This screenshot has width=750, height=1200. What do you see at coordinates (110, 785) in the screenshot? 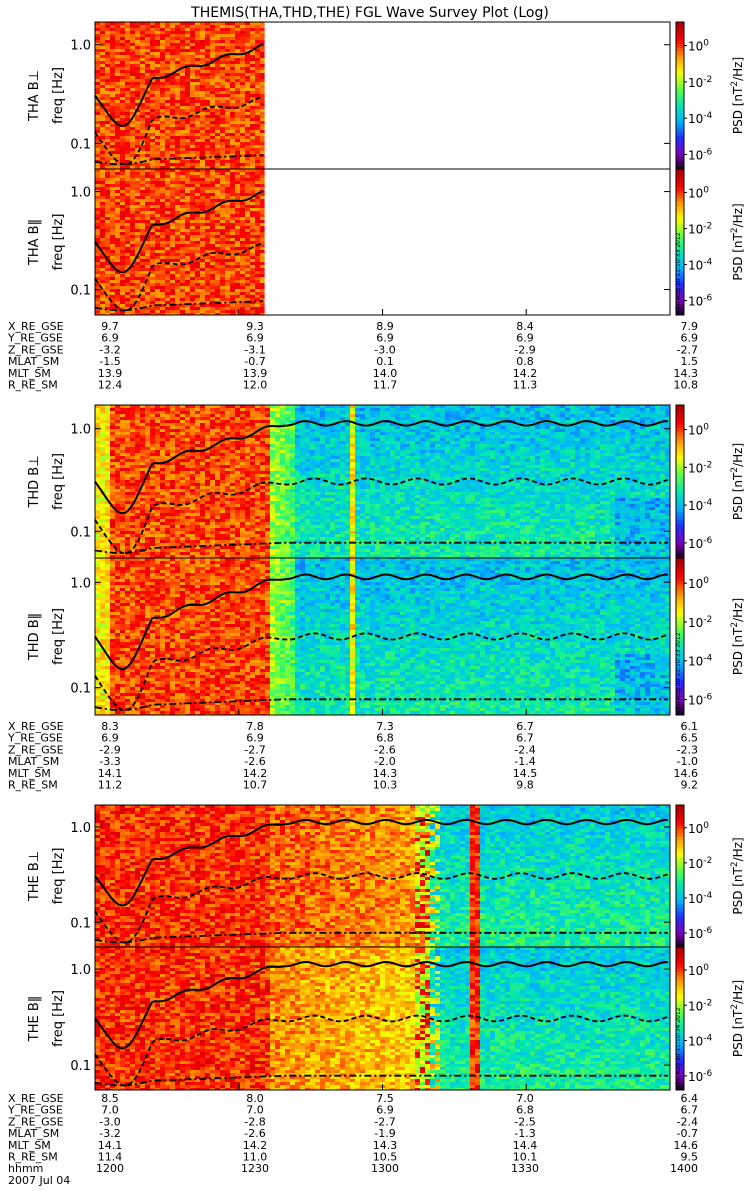
I see `ephemeris-value: 11.2` at bounding box center [110, 785].